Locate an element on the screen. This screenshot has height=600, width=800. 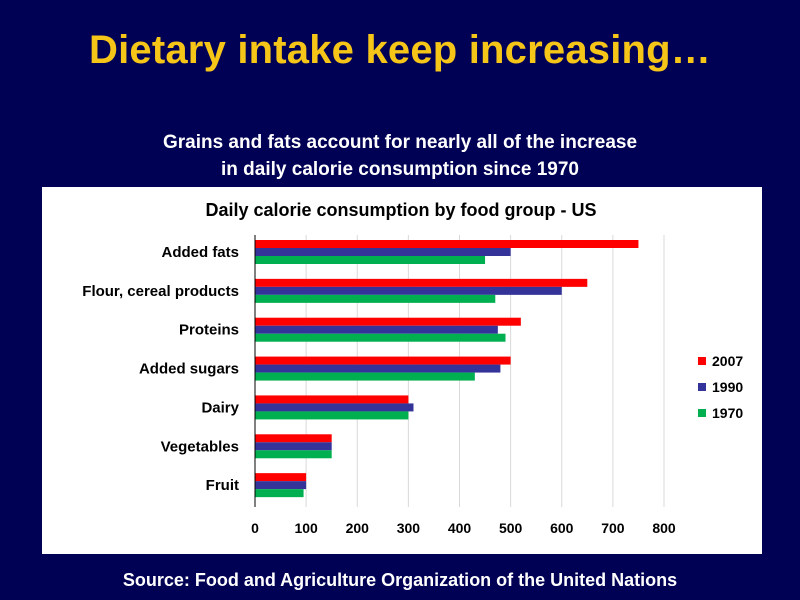
x-tick-label: 800 is located at coordinates (664, 528).